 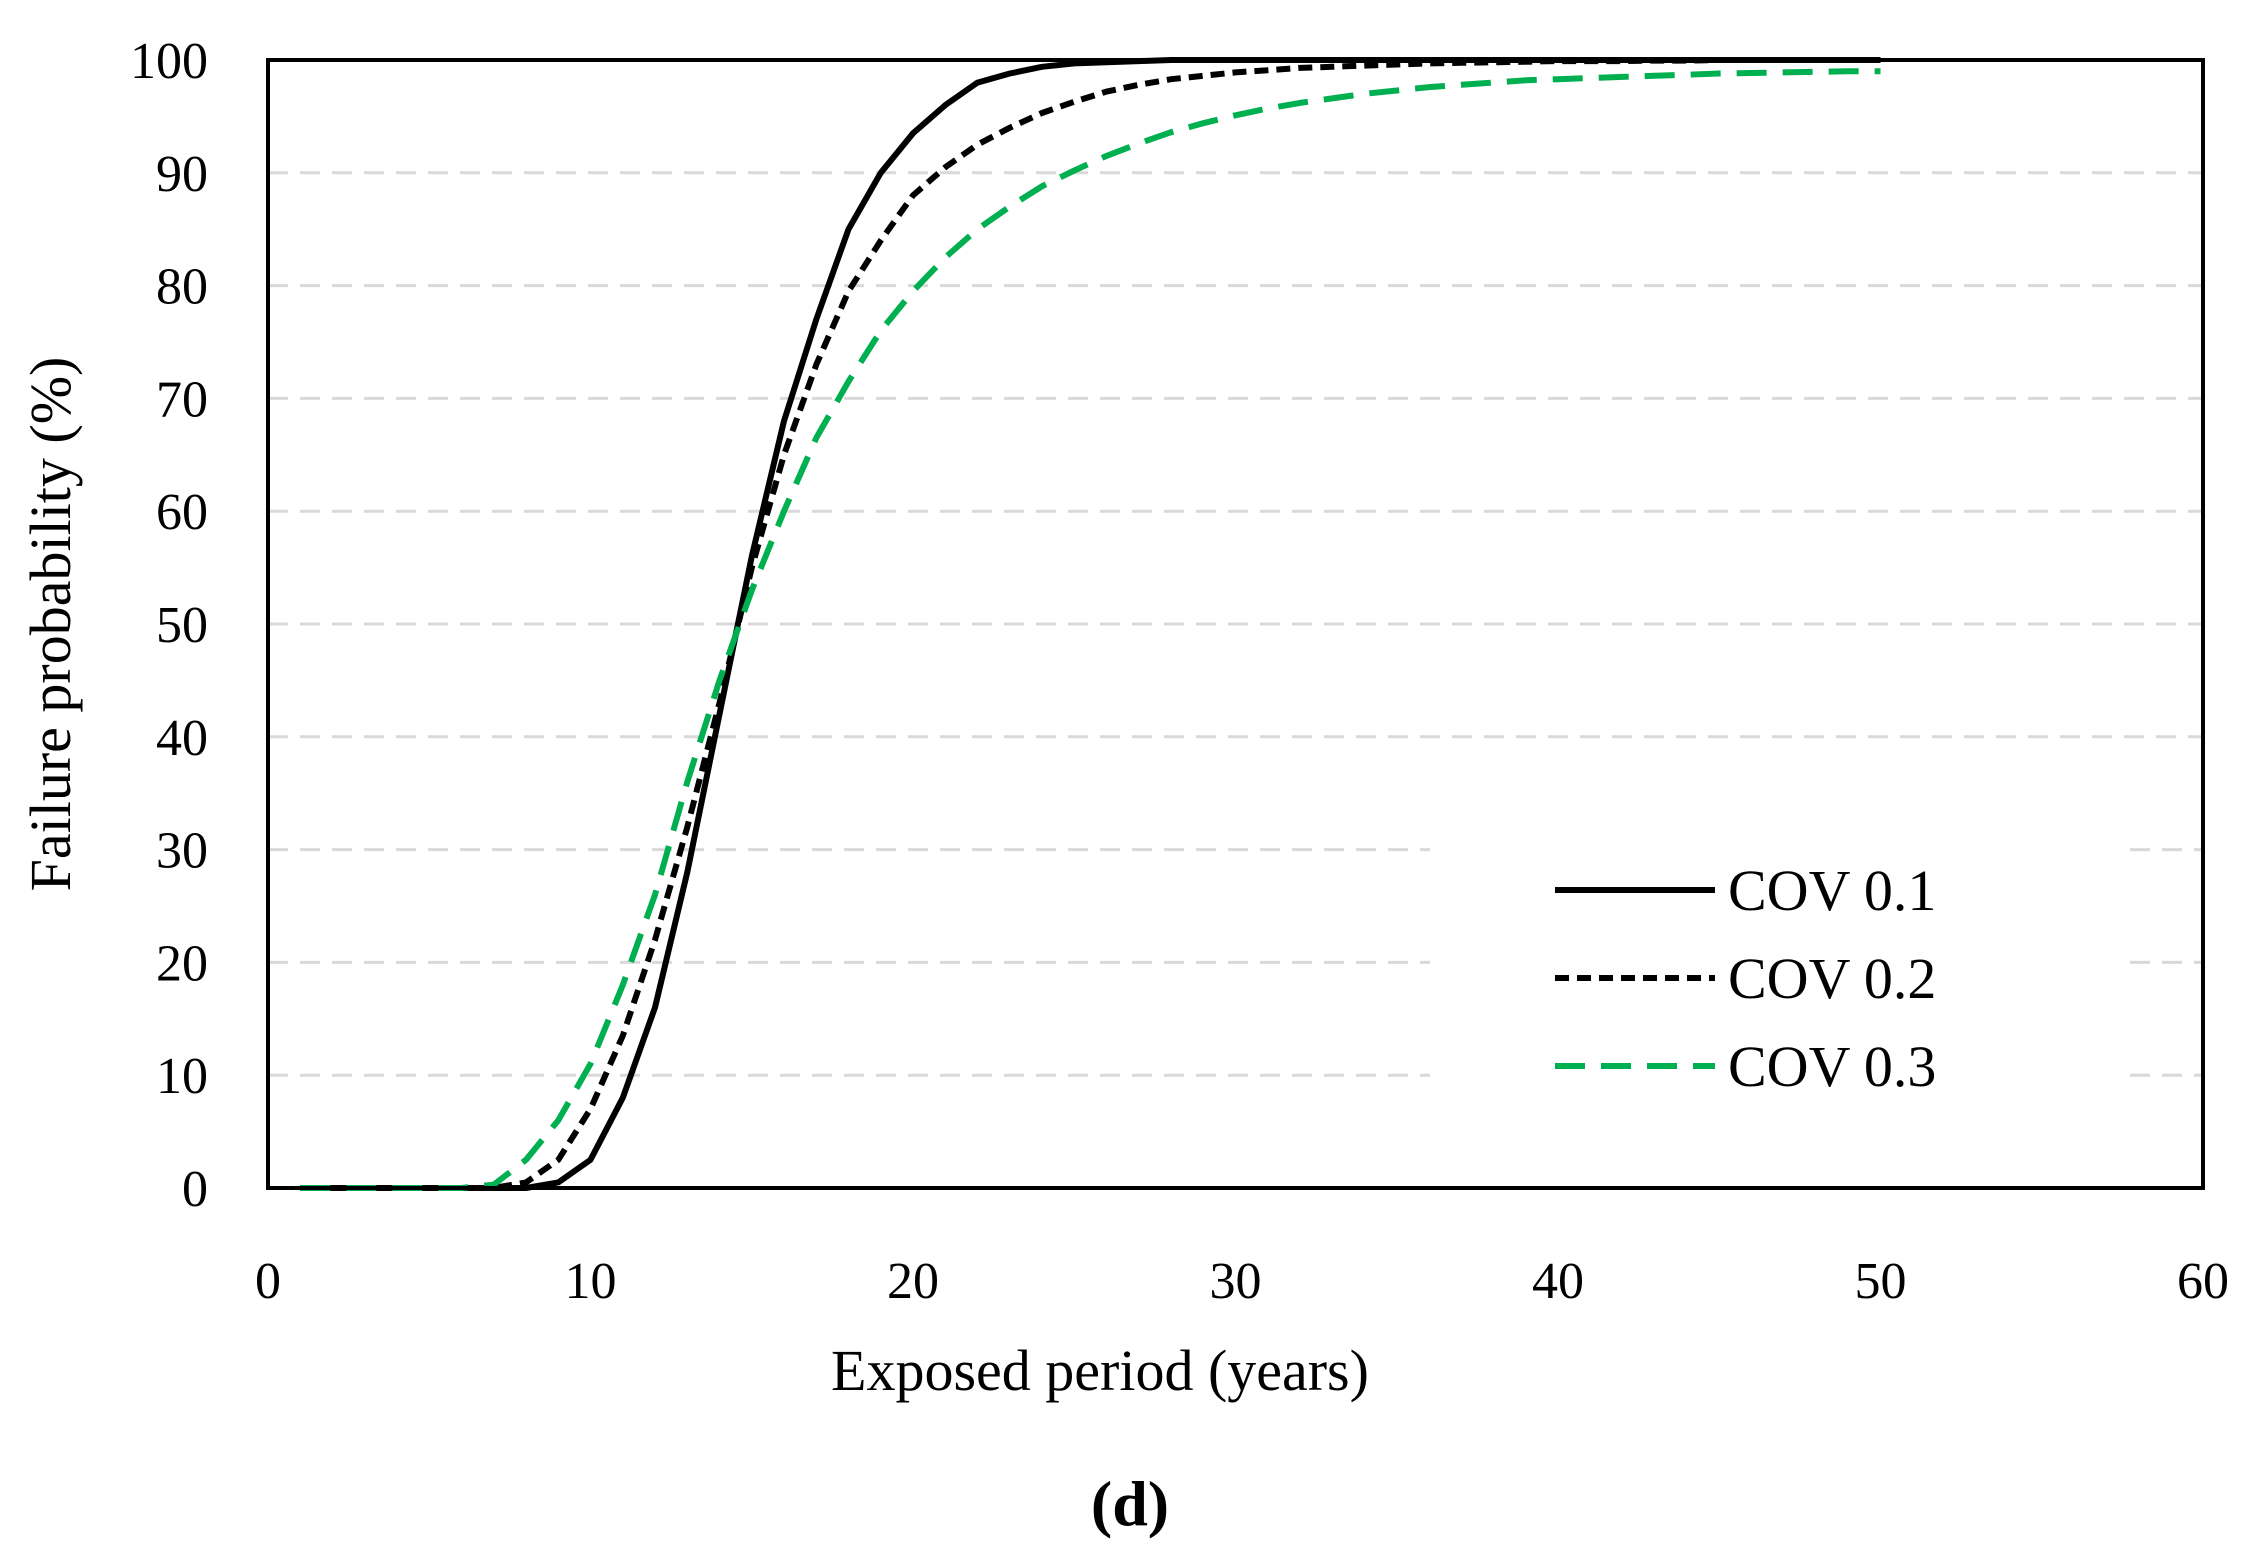 I want to click on y-tick-label: 50, so click(x=182, y=625).